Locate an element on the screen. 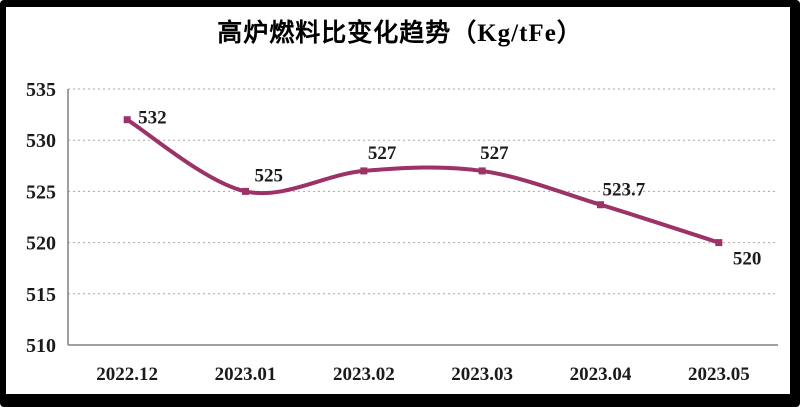  data-label: 520 is located at coordinates (747, 259).